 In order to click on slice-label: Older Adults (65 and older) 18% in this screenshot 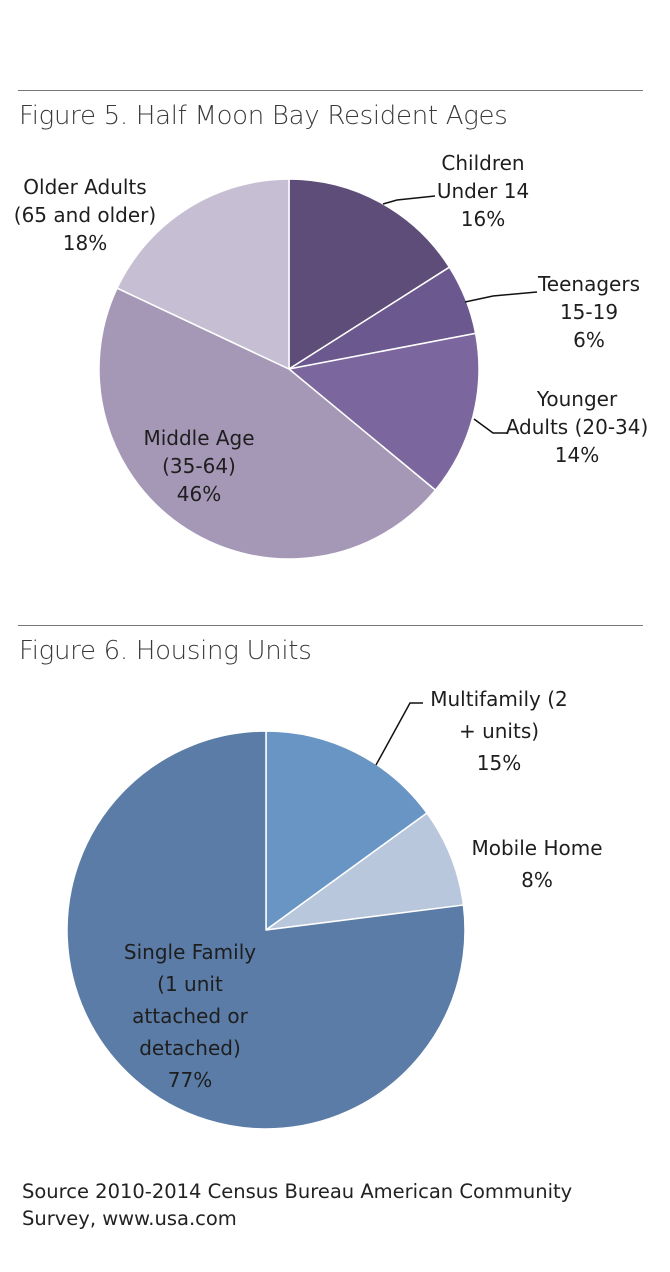, I will do `click(85, 215)`.